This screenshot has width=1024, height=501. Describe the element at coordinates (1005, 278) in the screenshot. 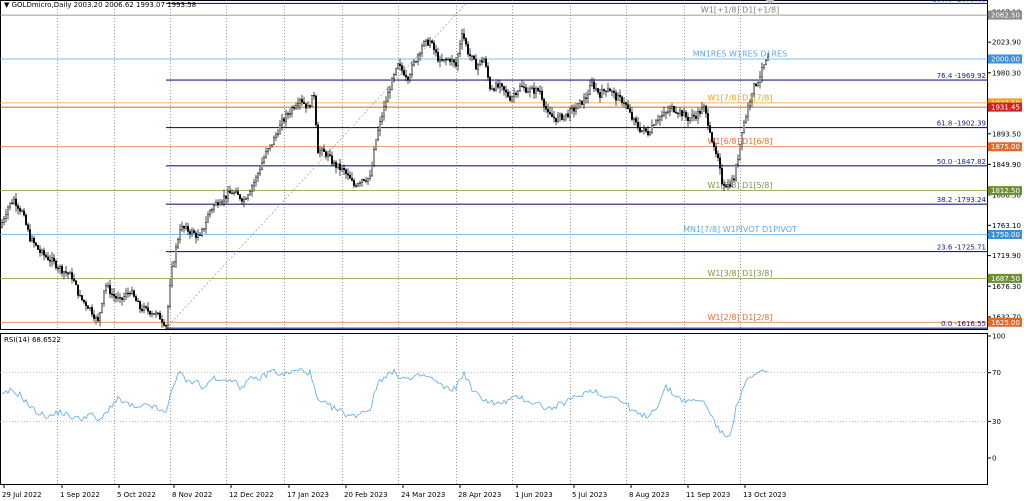

I see `price-level-tag` at that location.